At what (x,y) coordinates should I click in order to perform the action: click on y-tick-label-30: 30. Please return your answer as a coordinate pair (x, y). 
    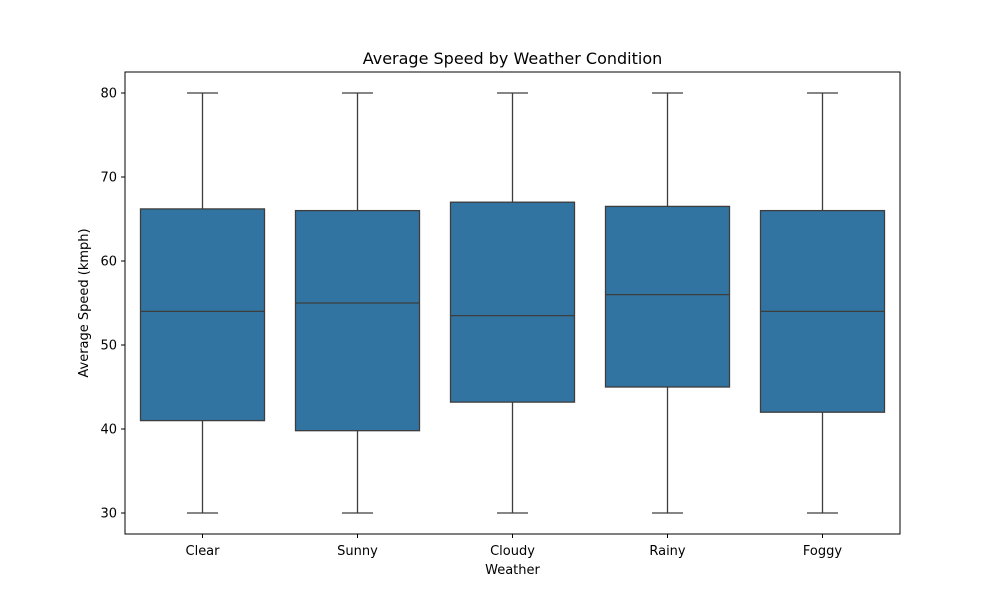
    Looking at the image, I should click on (108, 514).